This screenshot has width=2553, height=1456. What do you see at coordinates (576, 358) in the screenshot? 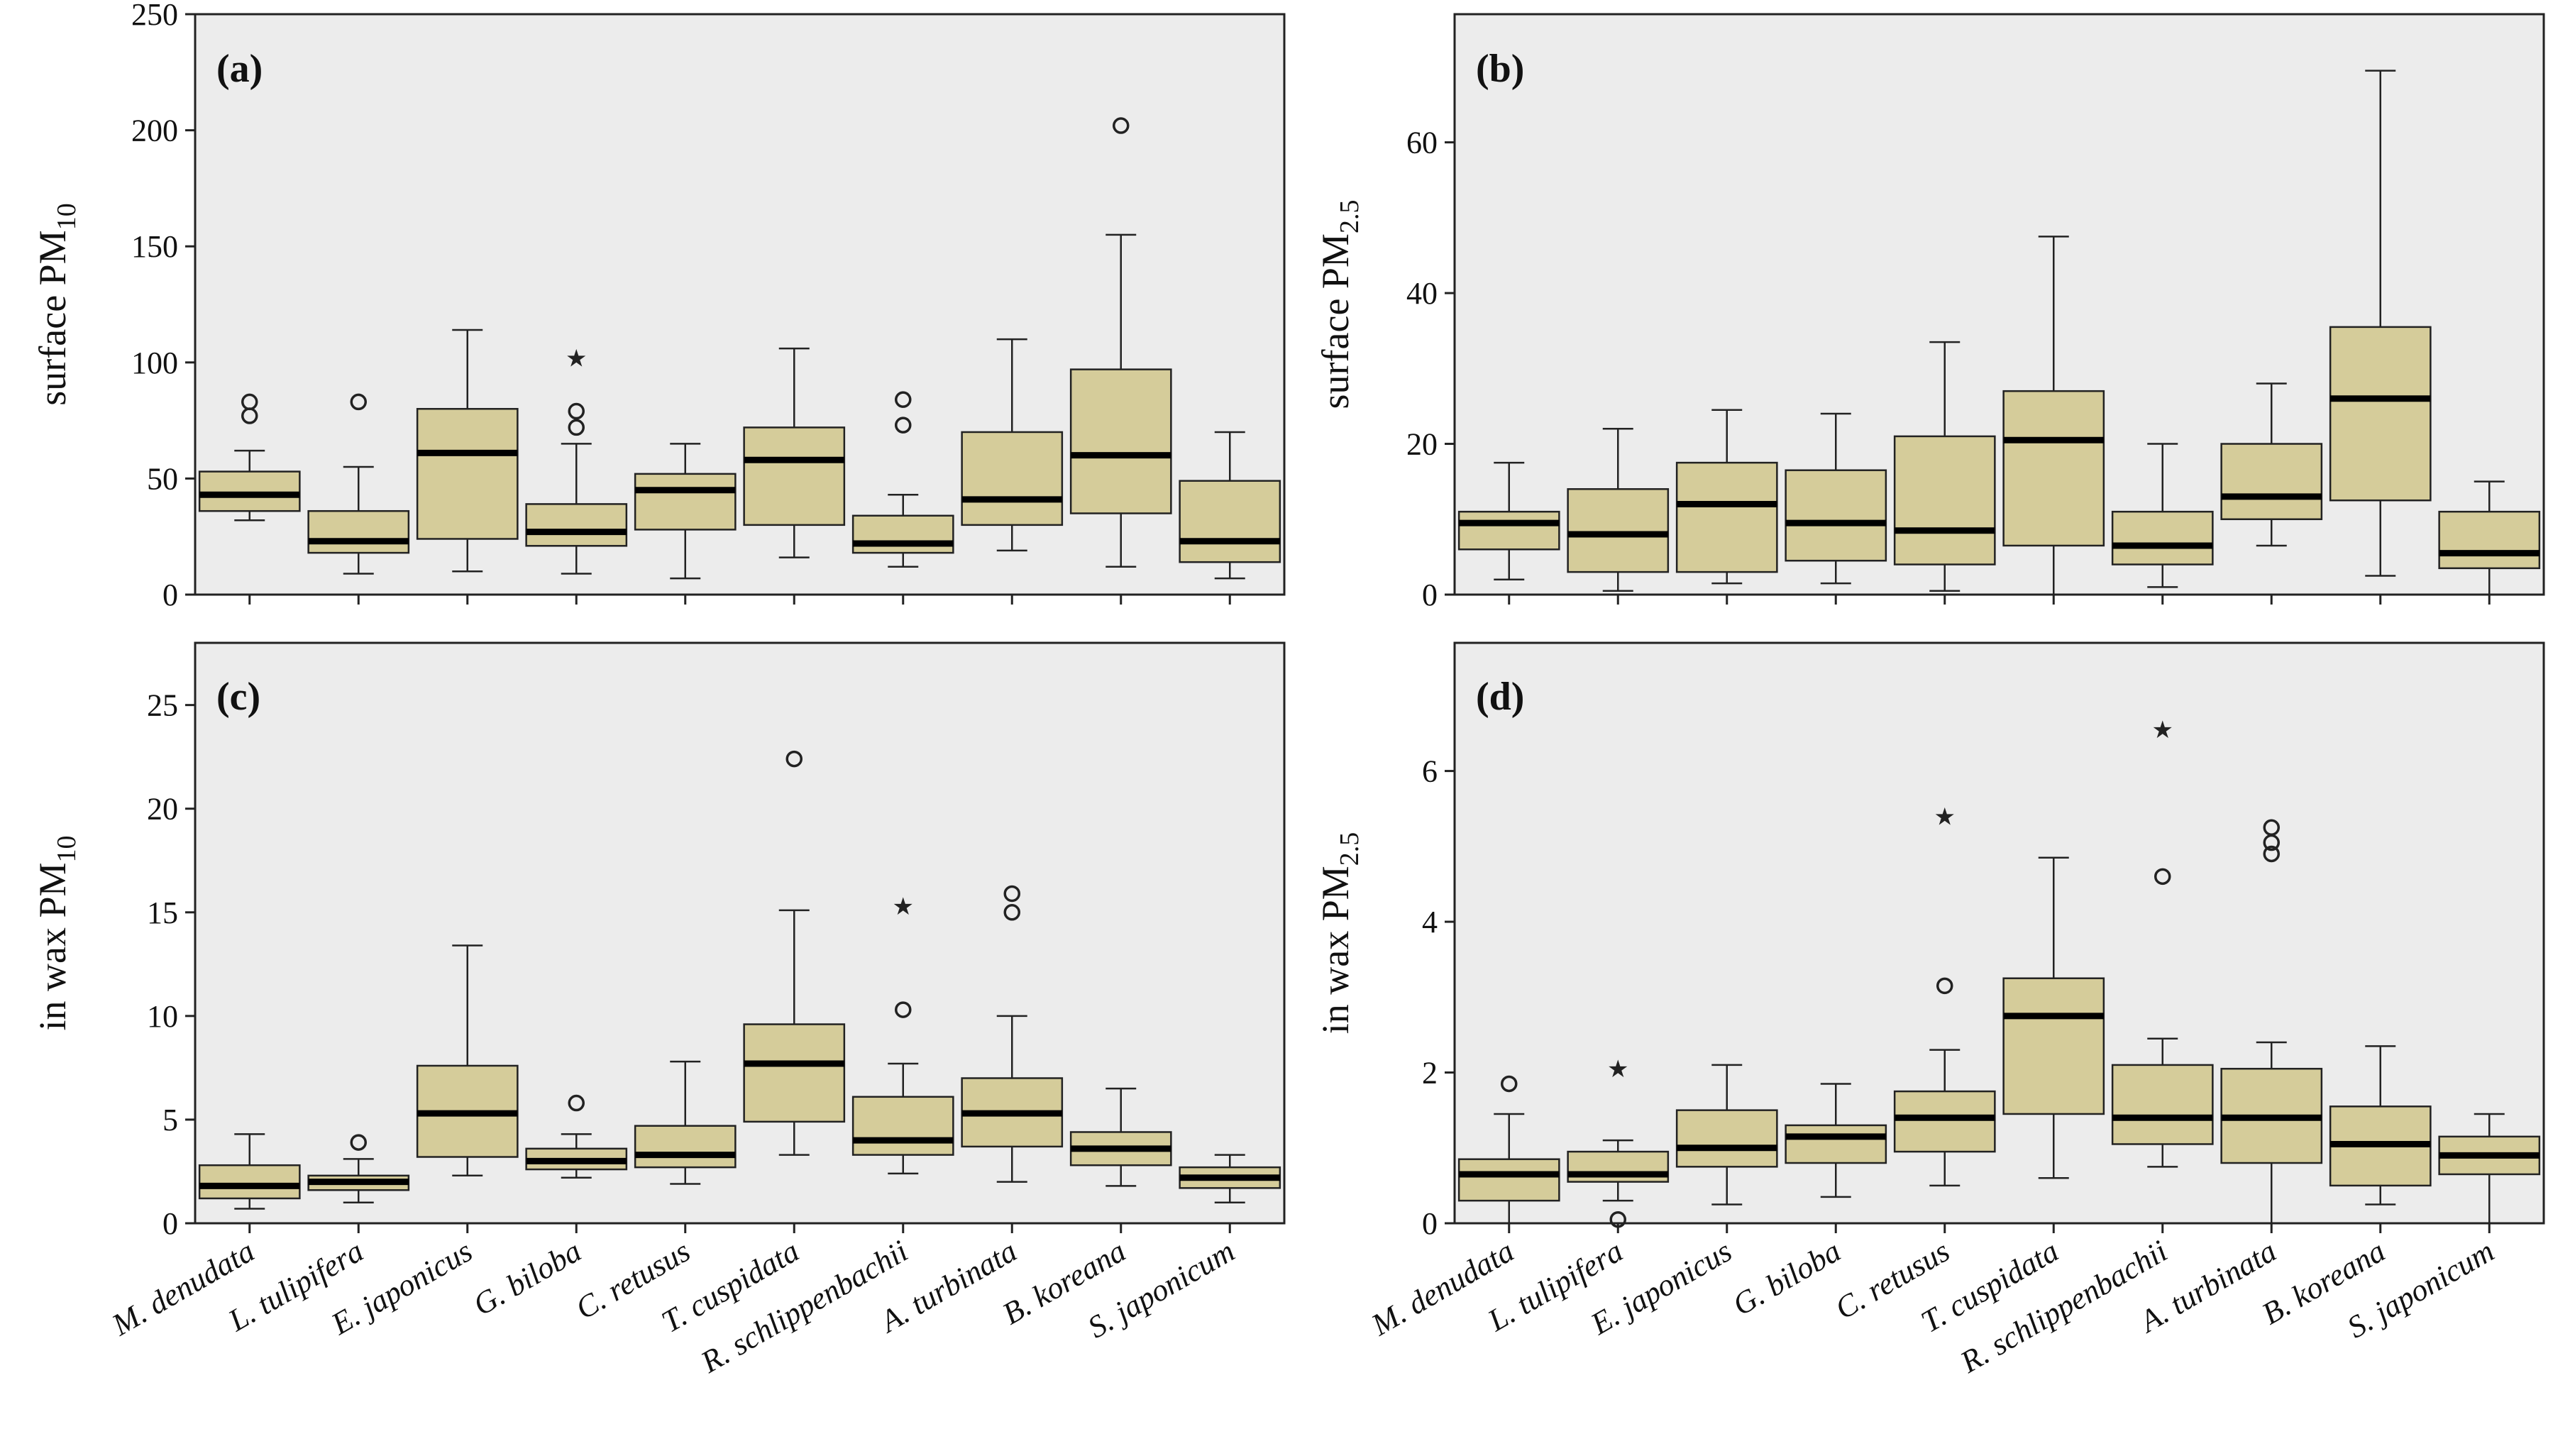
I see `outlier-star-a-3-0: ★` at bounding box center [576, 358].